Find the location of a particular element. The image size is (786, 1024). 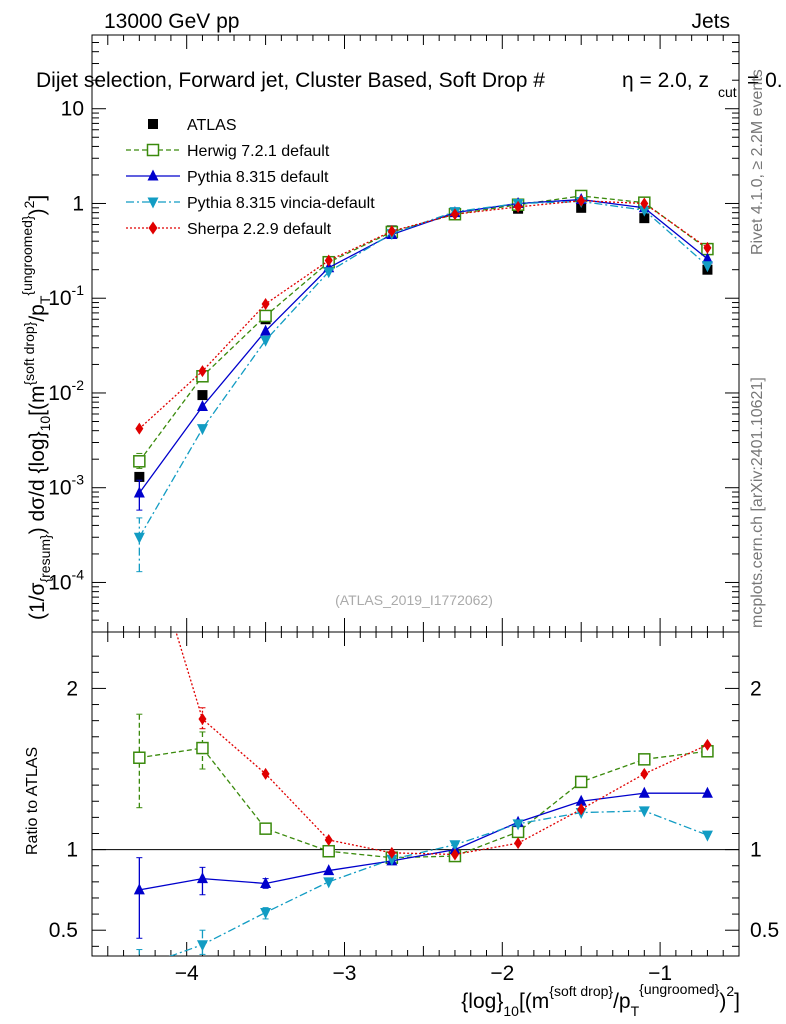

ratio-y-axis-label: Ratio to ATLAS is located at coordinates (32, 801).